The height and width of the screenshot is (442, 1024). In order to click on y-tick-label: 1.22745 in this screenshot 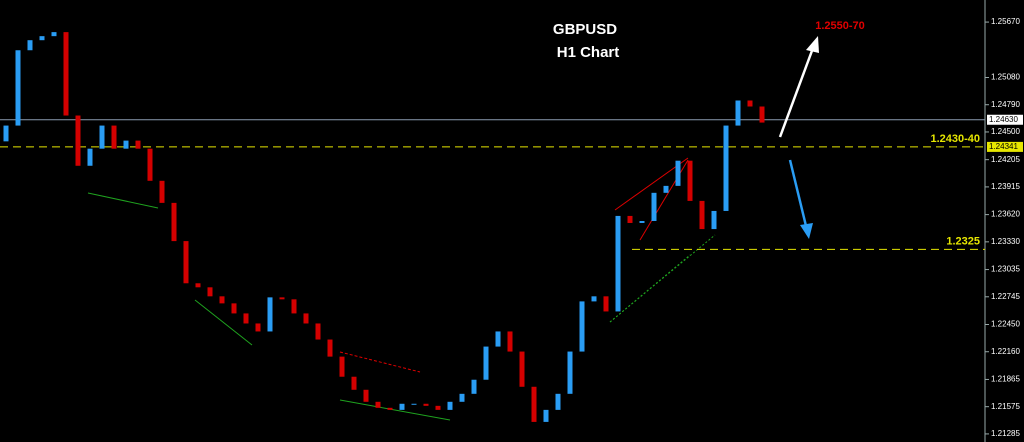, I will do `click(1005, 296)`.